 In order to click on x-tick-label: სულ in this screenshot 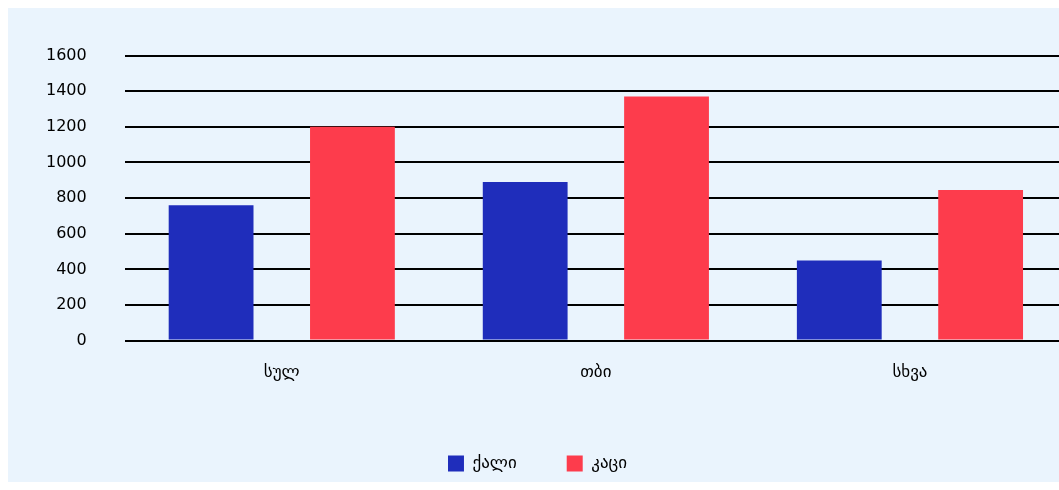, I will do `click(281, 371)`.